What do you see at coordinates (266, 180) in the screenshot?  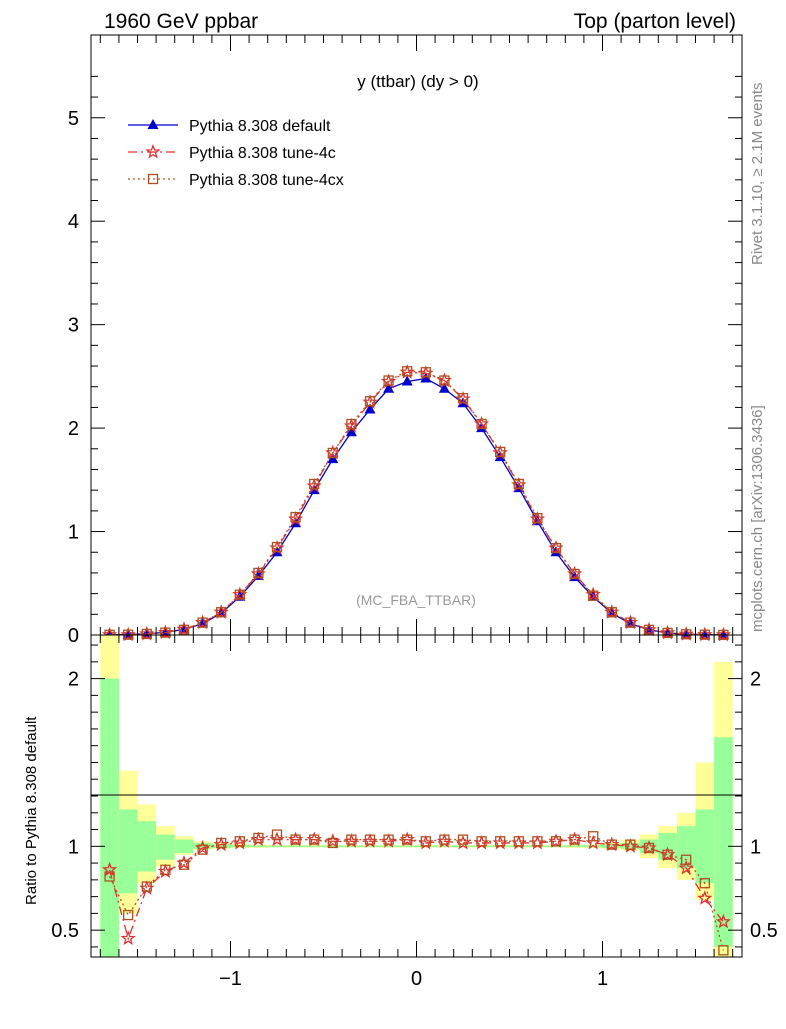 I see `legend-label: Pythia 8.308 tune-4cx` at bounding box center [266, 180].